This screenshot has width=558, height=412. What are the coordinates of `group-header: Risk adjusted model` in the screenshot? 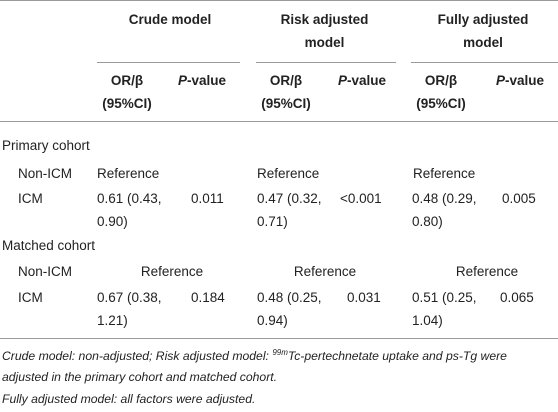 It's located at (324, 31).